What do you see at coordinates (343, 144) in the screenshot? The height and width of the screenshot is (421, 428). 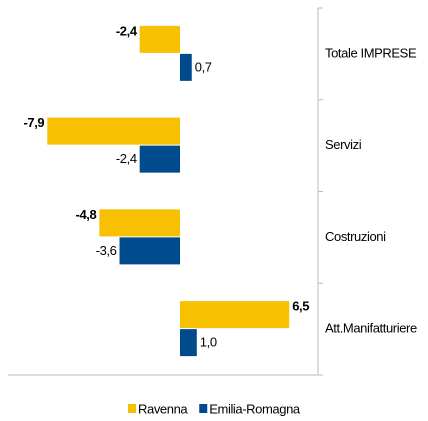 I see `category-label: Servizi` at bounding box center [343, 144].